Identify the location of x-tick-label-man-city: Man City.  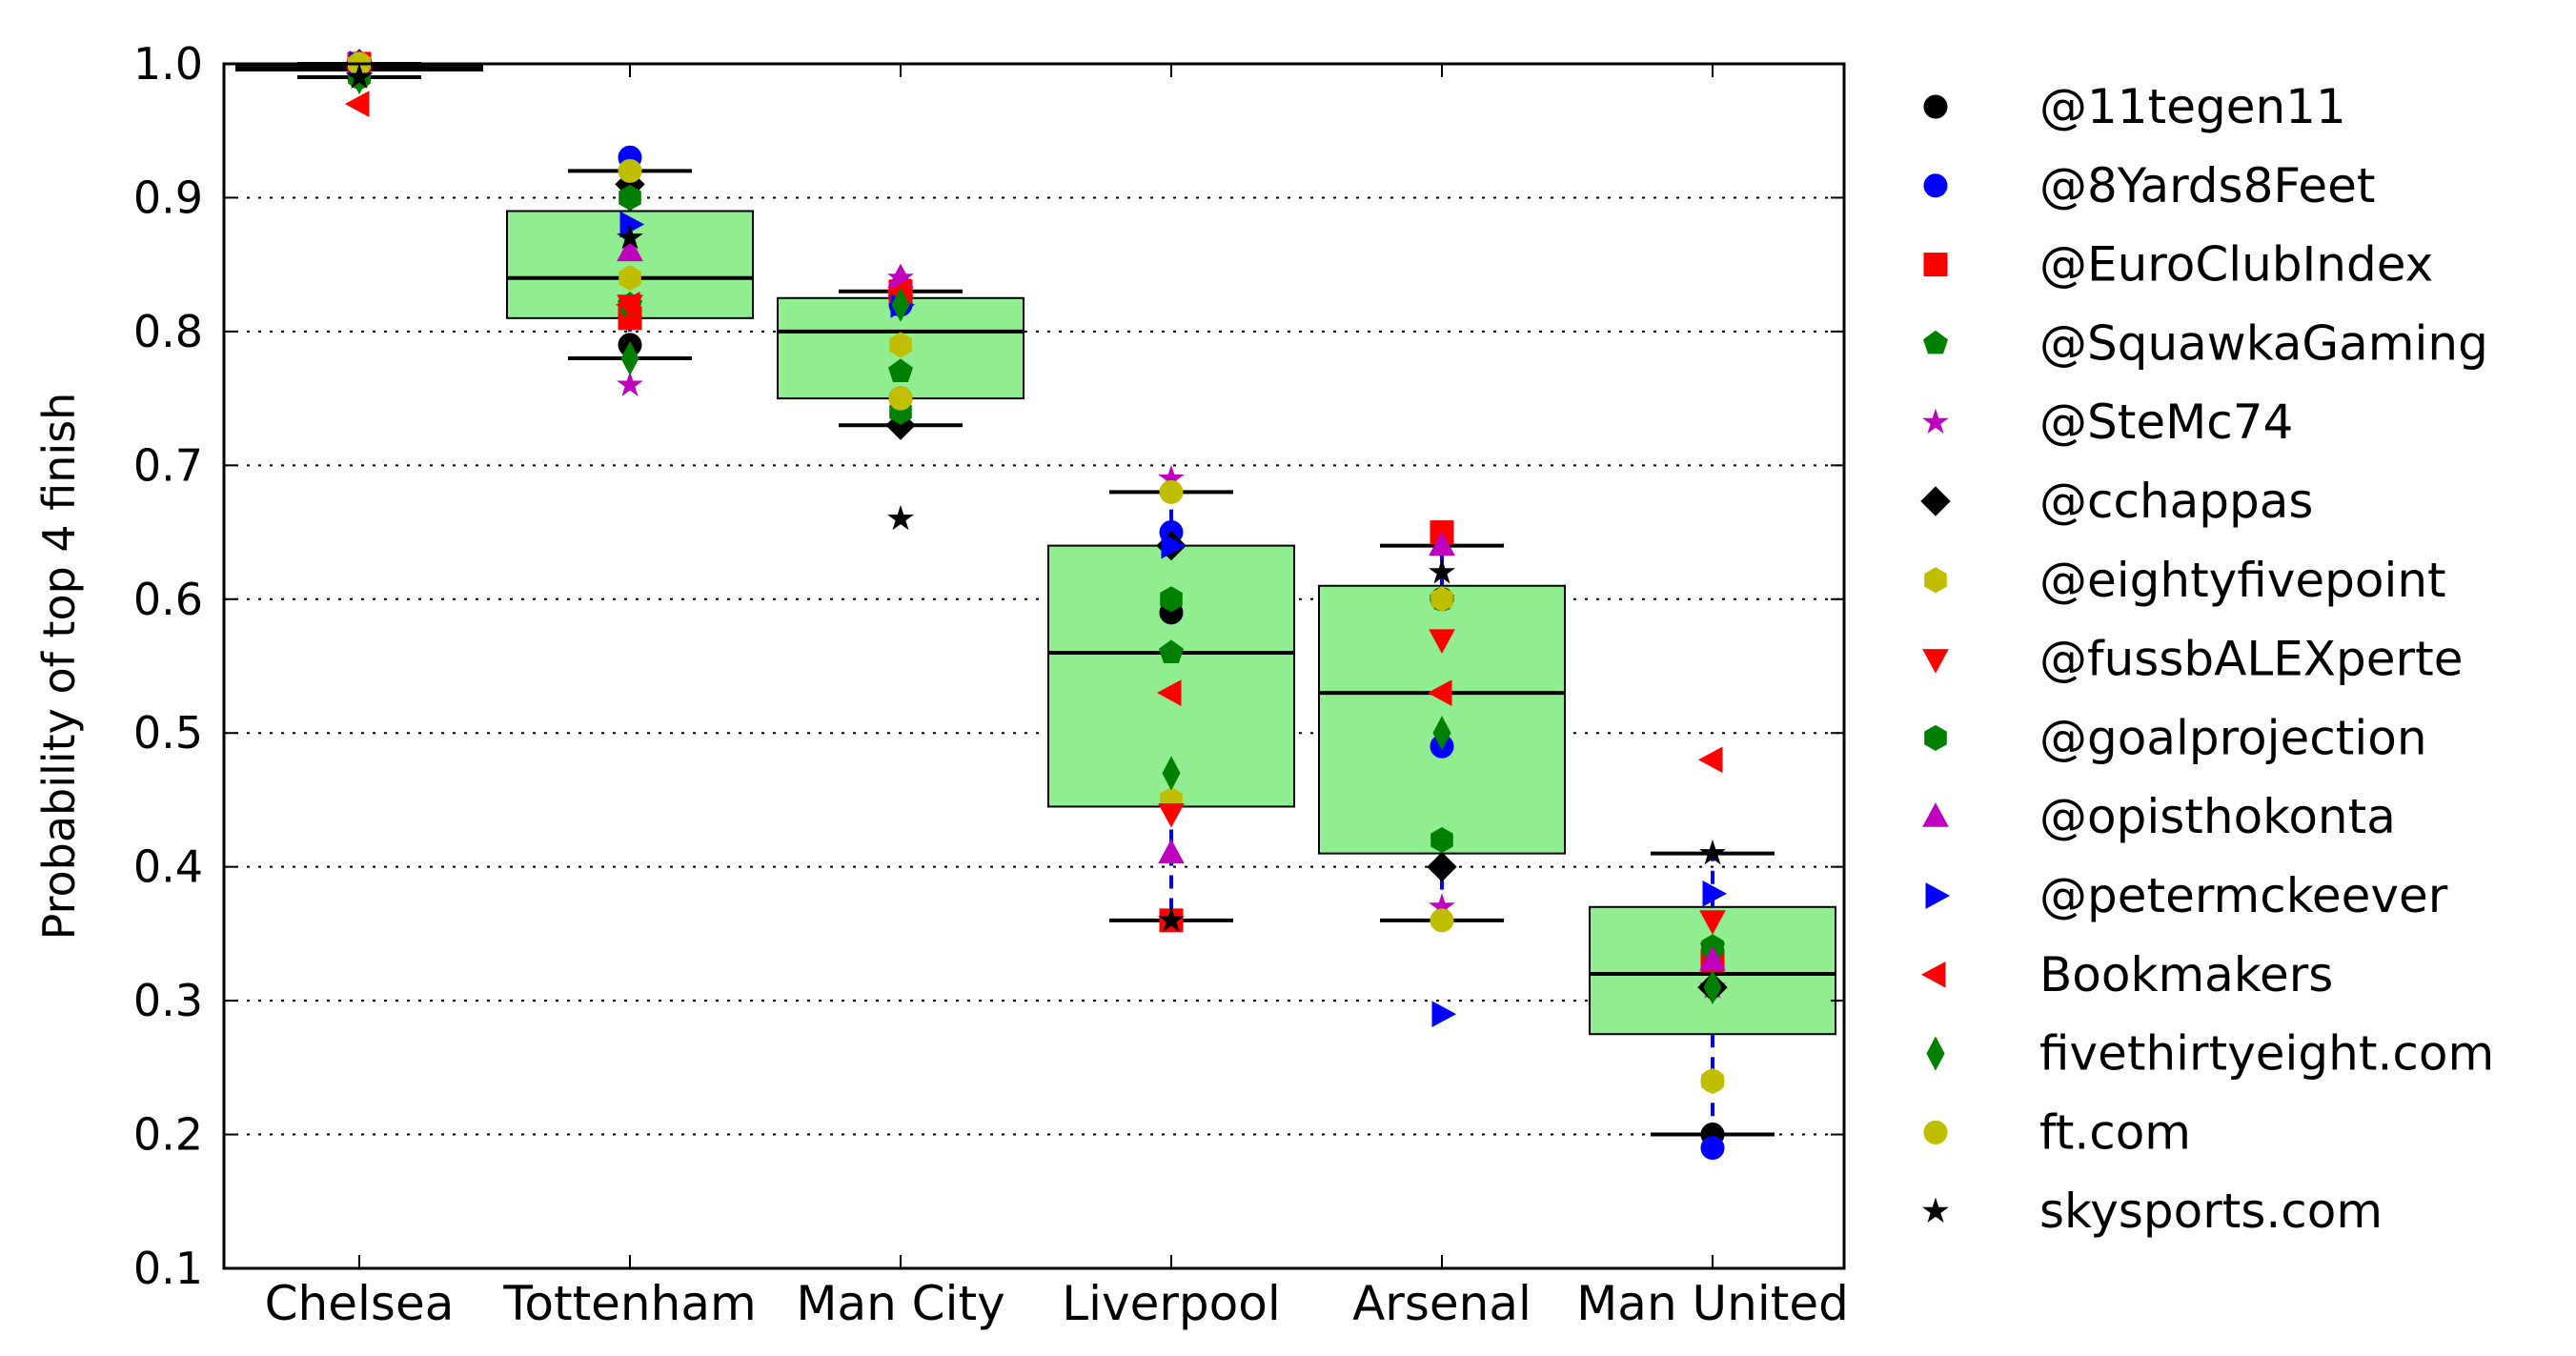
(900, 1304).